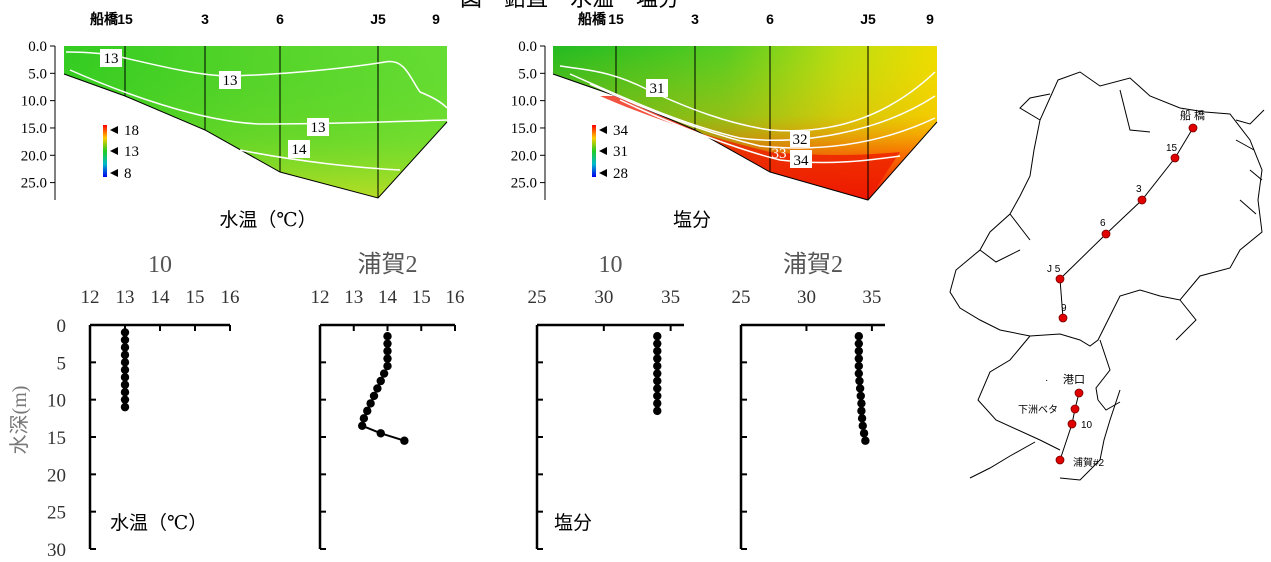 The image size is (1271, 562). What do you see at coordinates (527, 47) in the screenshot?
I see `y-tick-label: 0.0` at bounding box center [527, 47].